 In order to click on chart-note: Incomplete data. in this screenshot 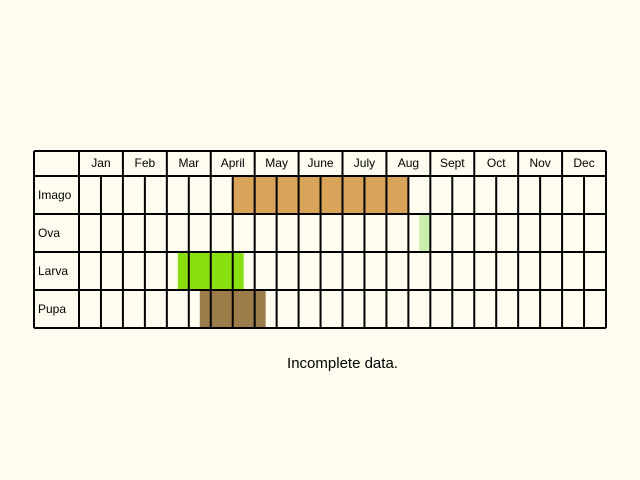, I will do `click(342, 363)`.